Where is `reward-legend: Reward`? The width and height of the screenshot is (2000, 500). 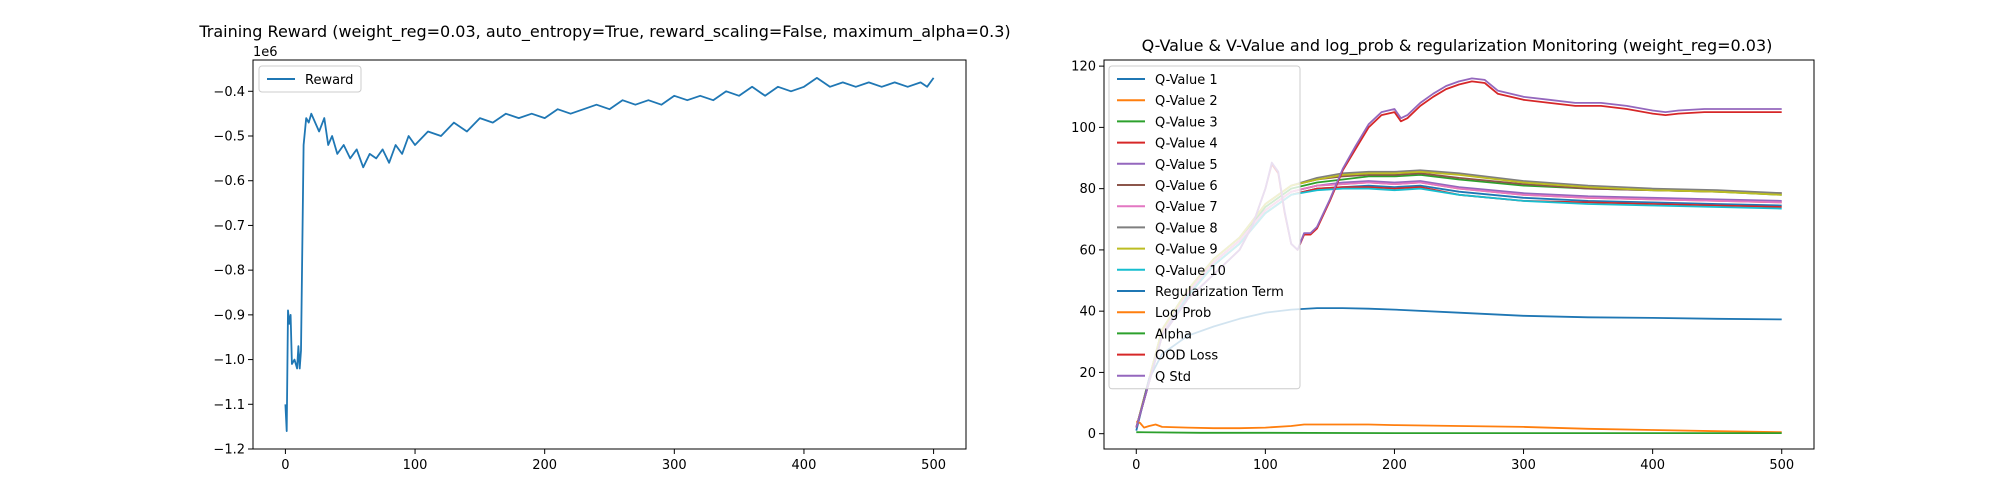
reward-legend: Reward is located at coordinates (310, 79).